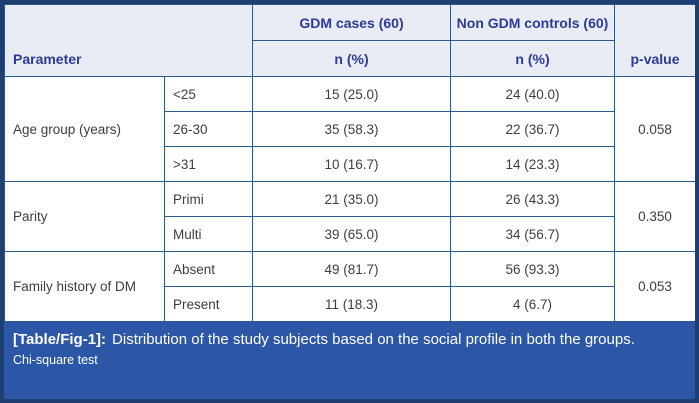 This screenshot has width=699, height=403. What do you see at coordinates (532, 129) in the screenshot?
I see `nongdm-value-cell: 22 (36.7)` at bounding box center [532, 129].